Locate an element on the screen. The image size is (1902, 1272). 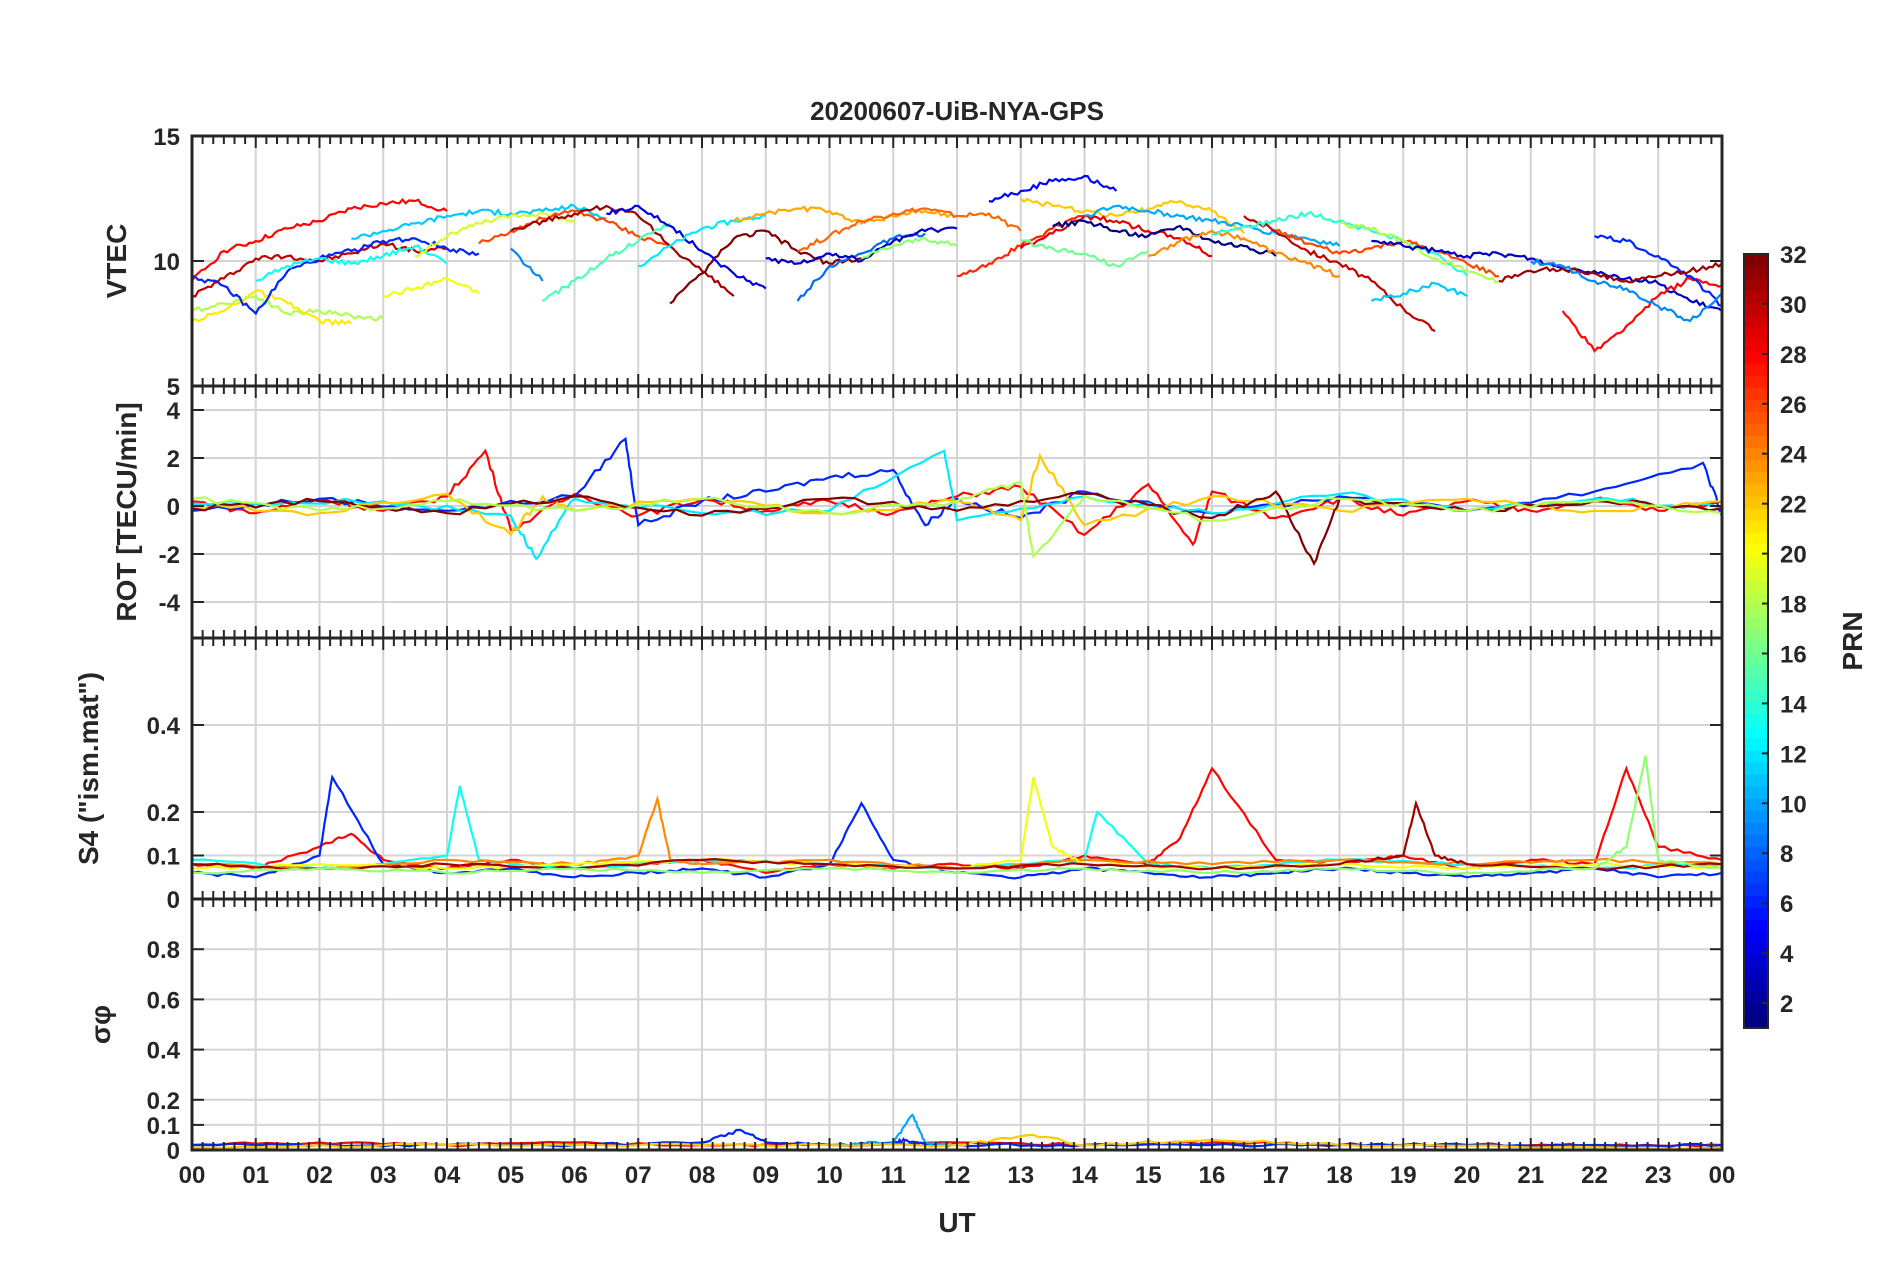
y-tick-label: 0.8 is located at coordinates (163, 950).